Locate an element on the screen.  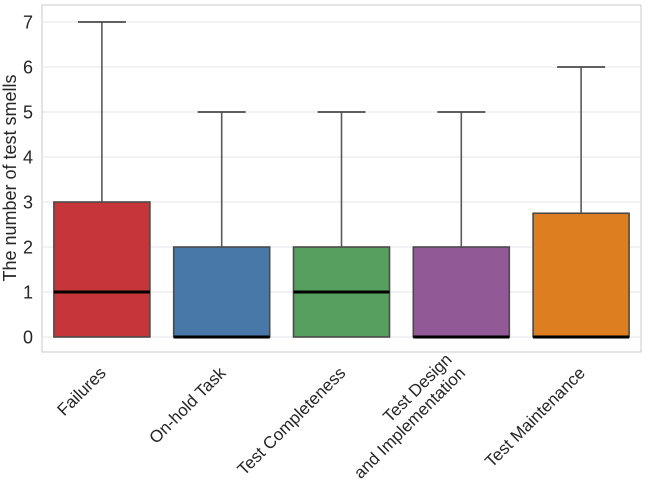
y-tick-label: 0 is located at coordinates (28, 338).